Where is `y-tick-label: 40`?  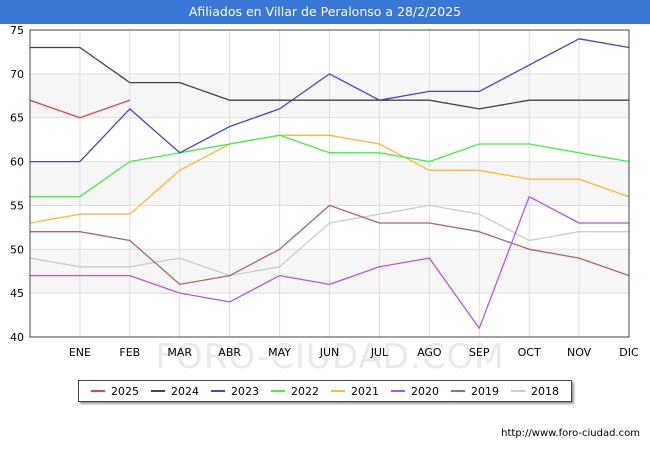 y-tick-label: 40 is located at coordinates (17, 337).